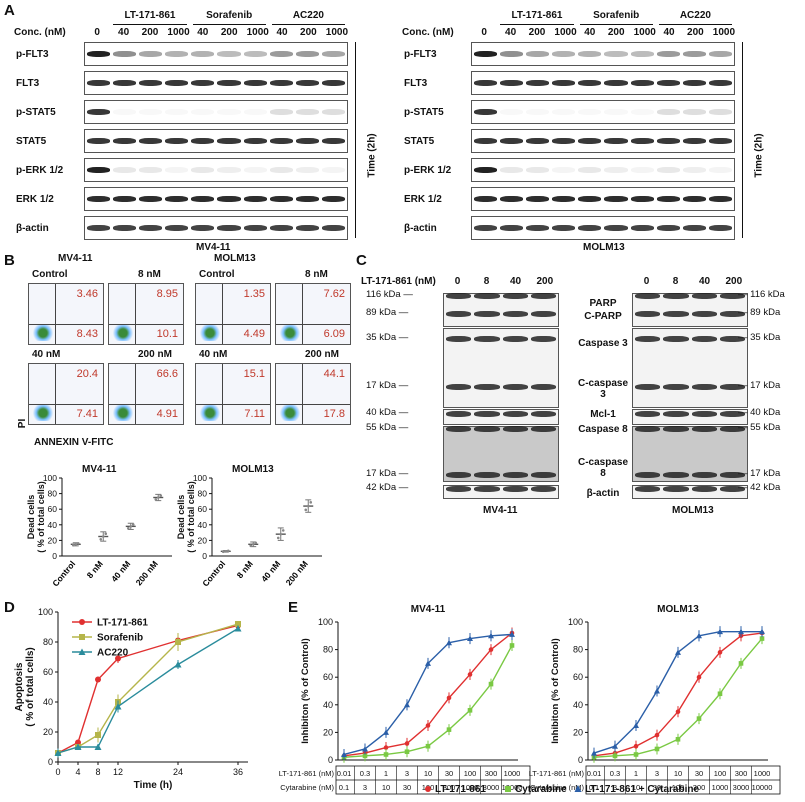 Image resolution: width=805 pixels, height=802 pixels. Describe the element at coordinates (603, 468) in the screenshot. I see `c-protein-6: C-caspase 8` at that location.